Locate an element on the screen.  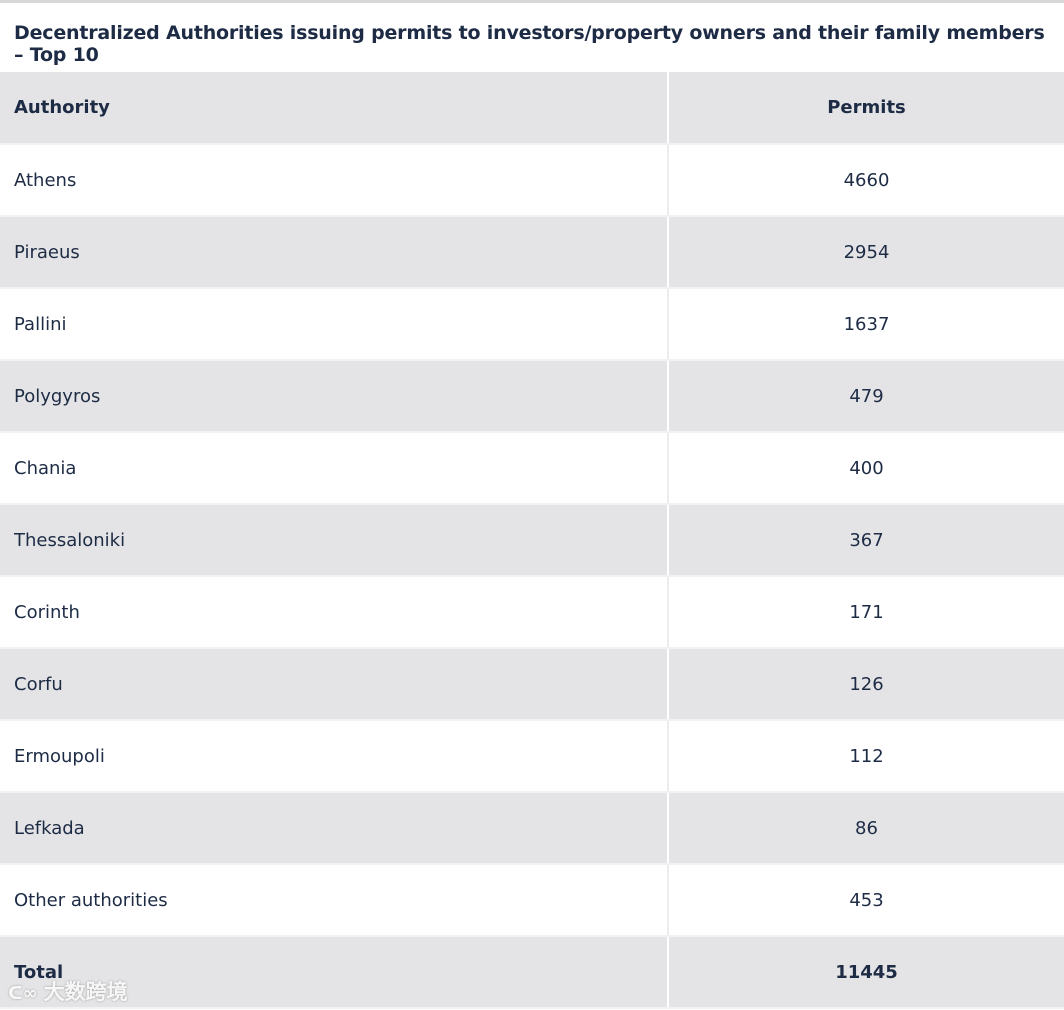
permits-cell: 112 is located at coordinates (866, 756).